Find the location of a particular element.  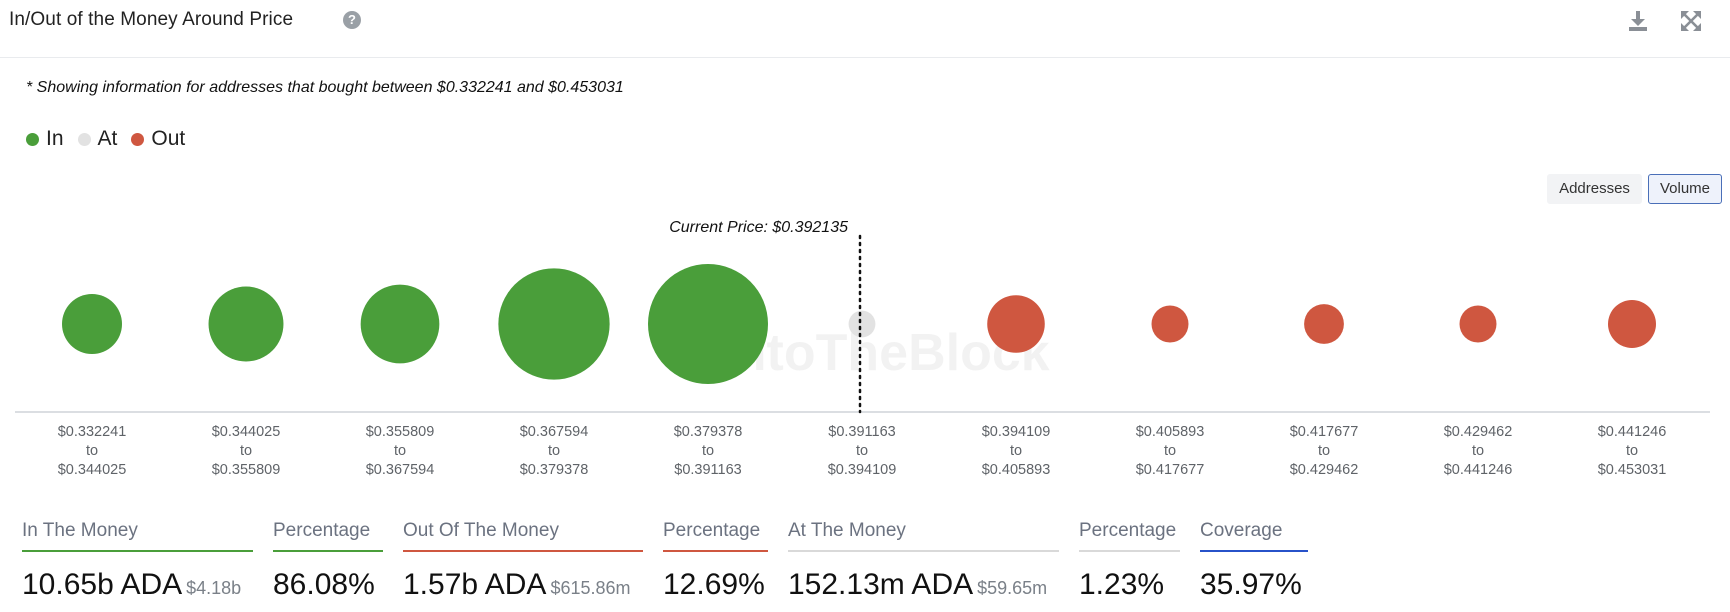

volume-toggle: Volume is located at coordinates (1685, 189).